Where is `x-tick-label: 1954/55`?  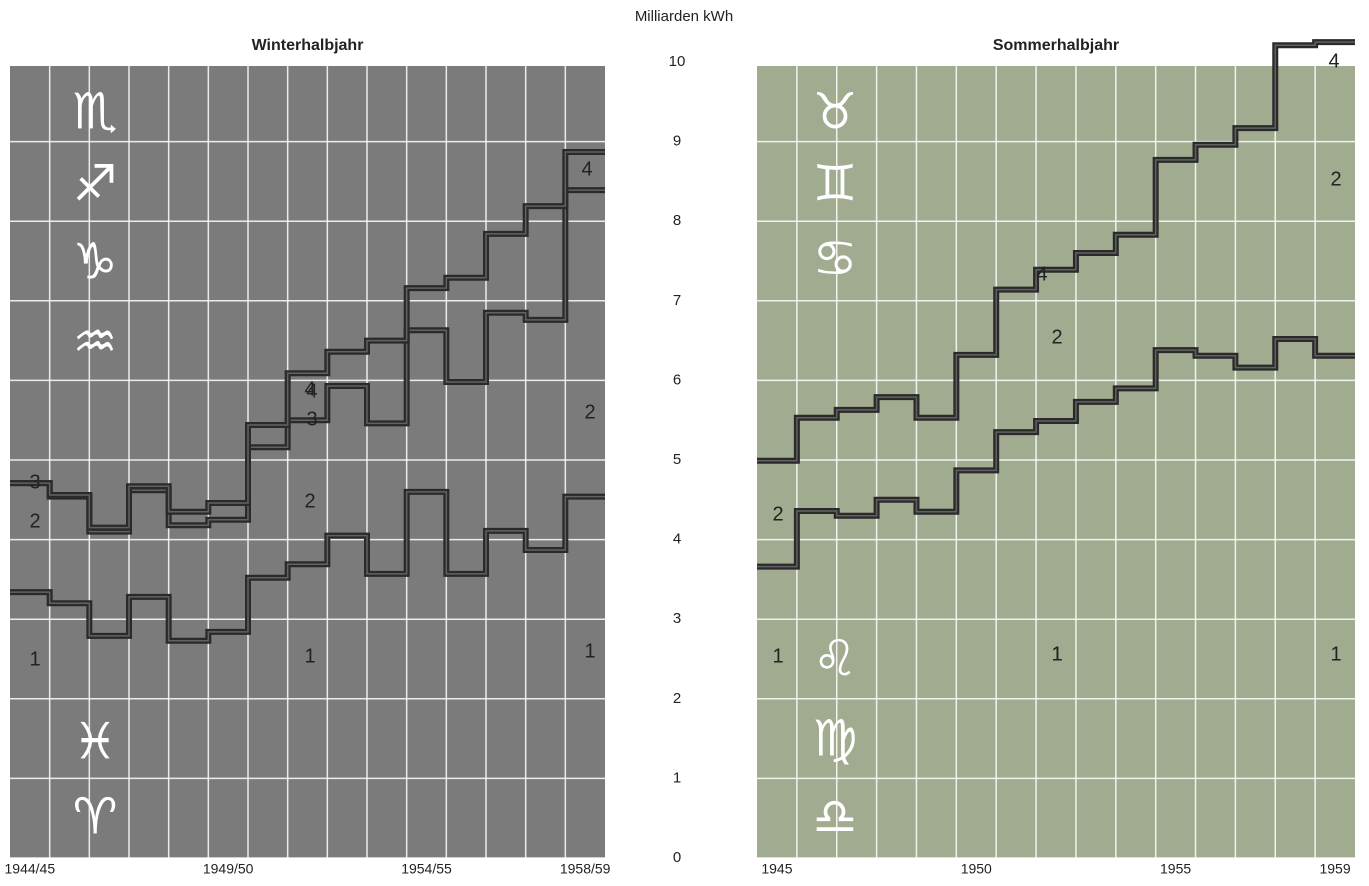 x-tick-label: 1954/55 is located at coordinates (426, 869).